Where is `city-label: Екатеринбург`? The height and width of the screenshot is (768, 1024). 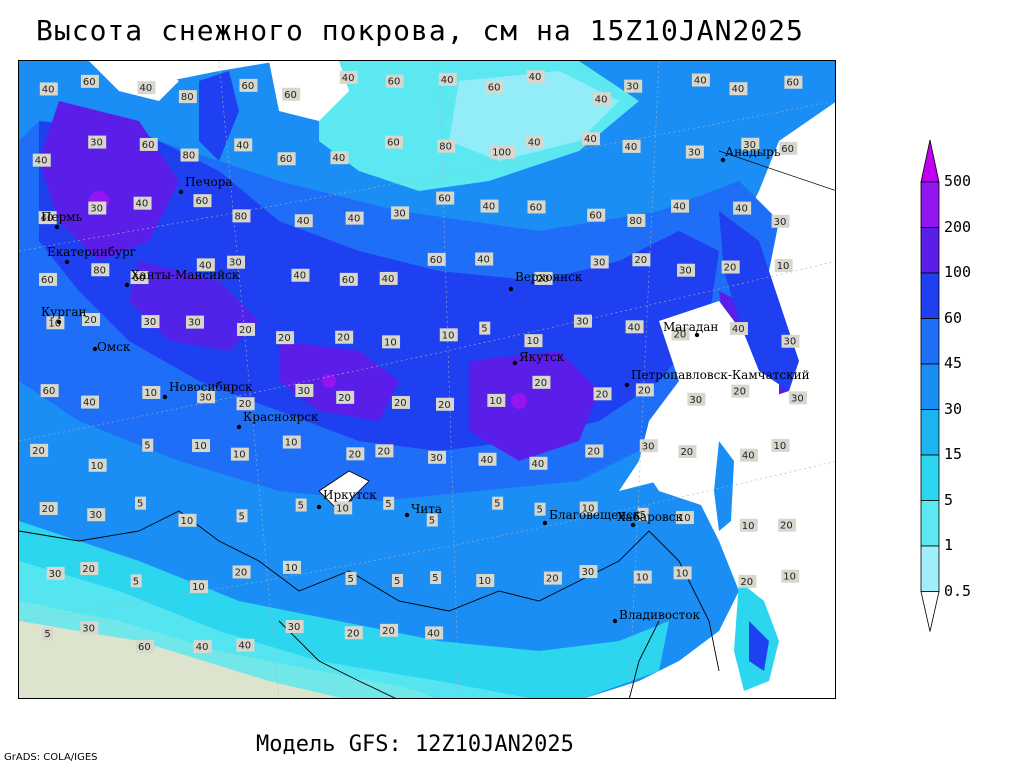
city-label: Екатеринбург is located at coordinates (91, 252).